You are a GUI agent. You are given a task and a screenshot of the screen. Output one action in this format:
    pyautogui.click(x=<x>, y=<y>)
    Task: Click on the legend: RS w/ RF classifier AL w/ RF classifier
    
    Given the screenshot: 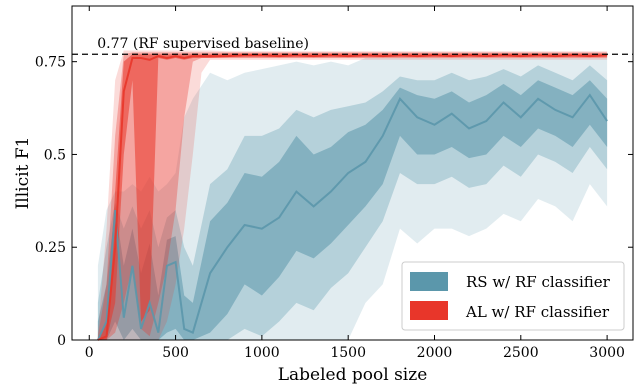 What is the action you would take?
    pyautogui.click(x=513, y=296)
    